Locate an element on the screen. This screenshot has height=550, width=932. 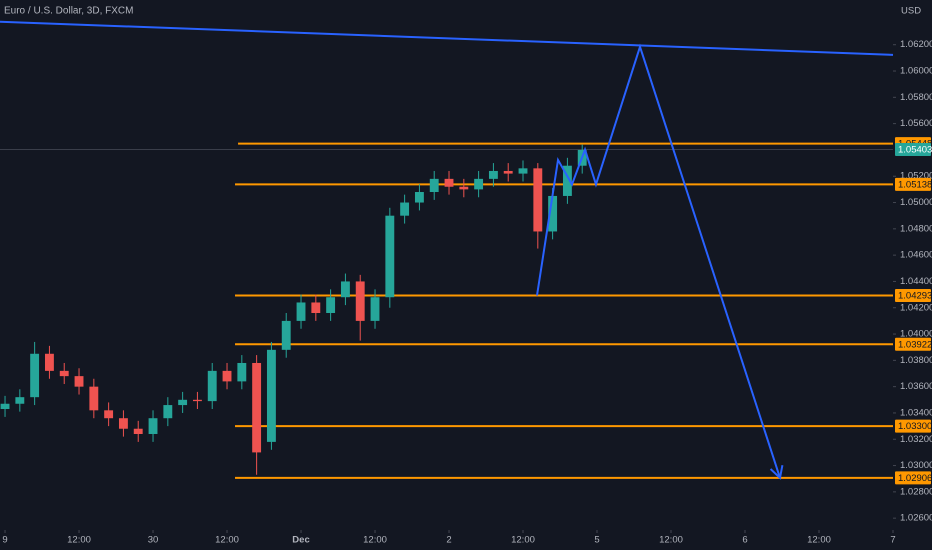
y-tick-label: 1.05200 is located at coordinates (916, 176).